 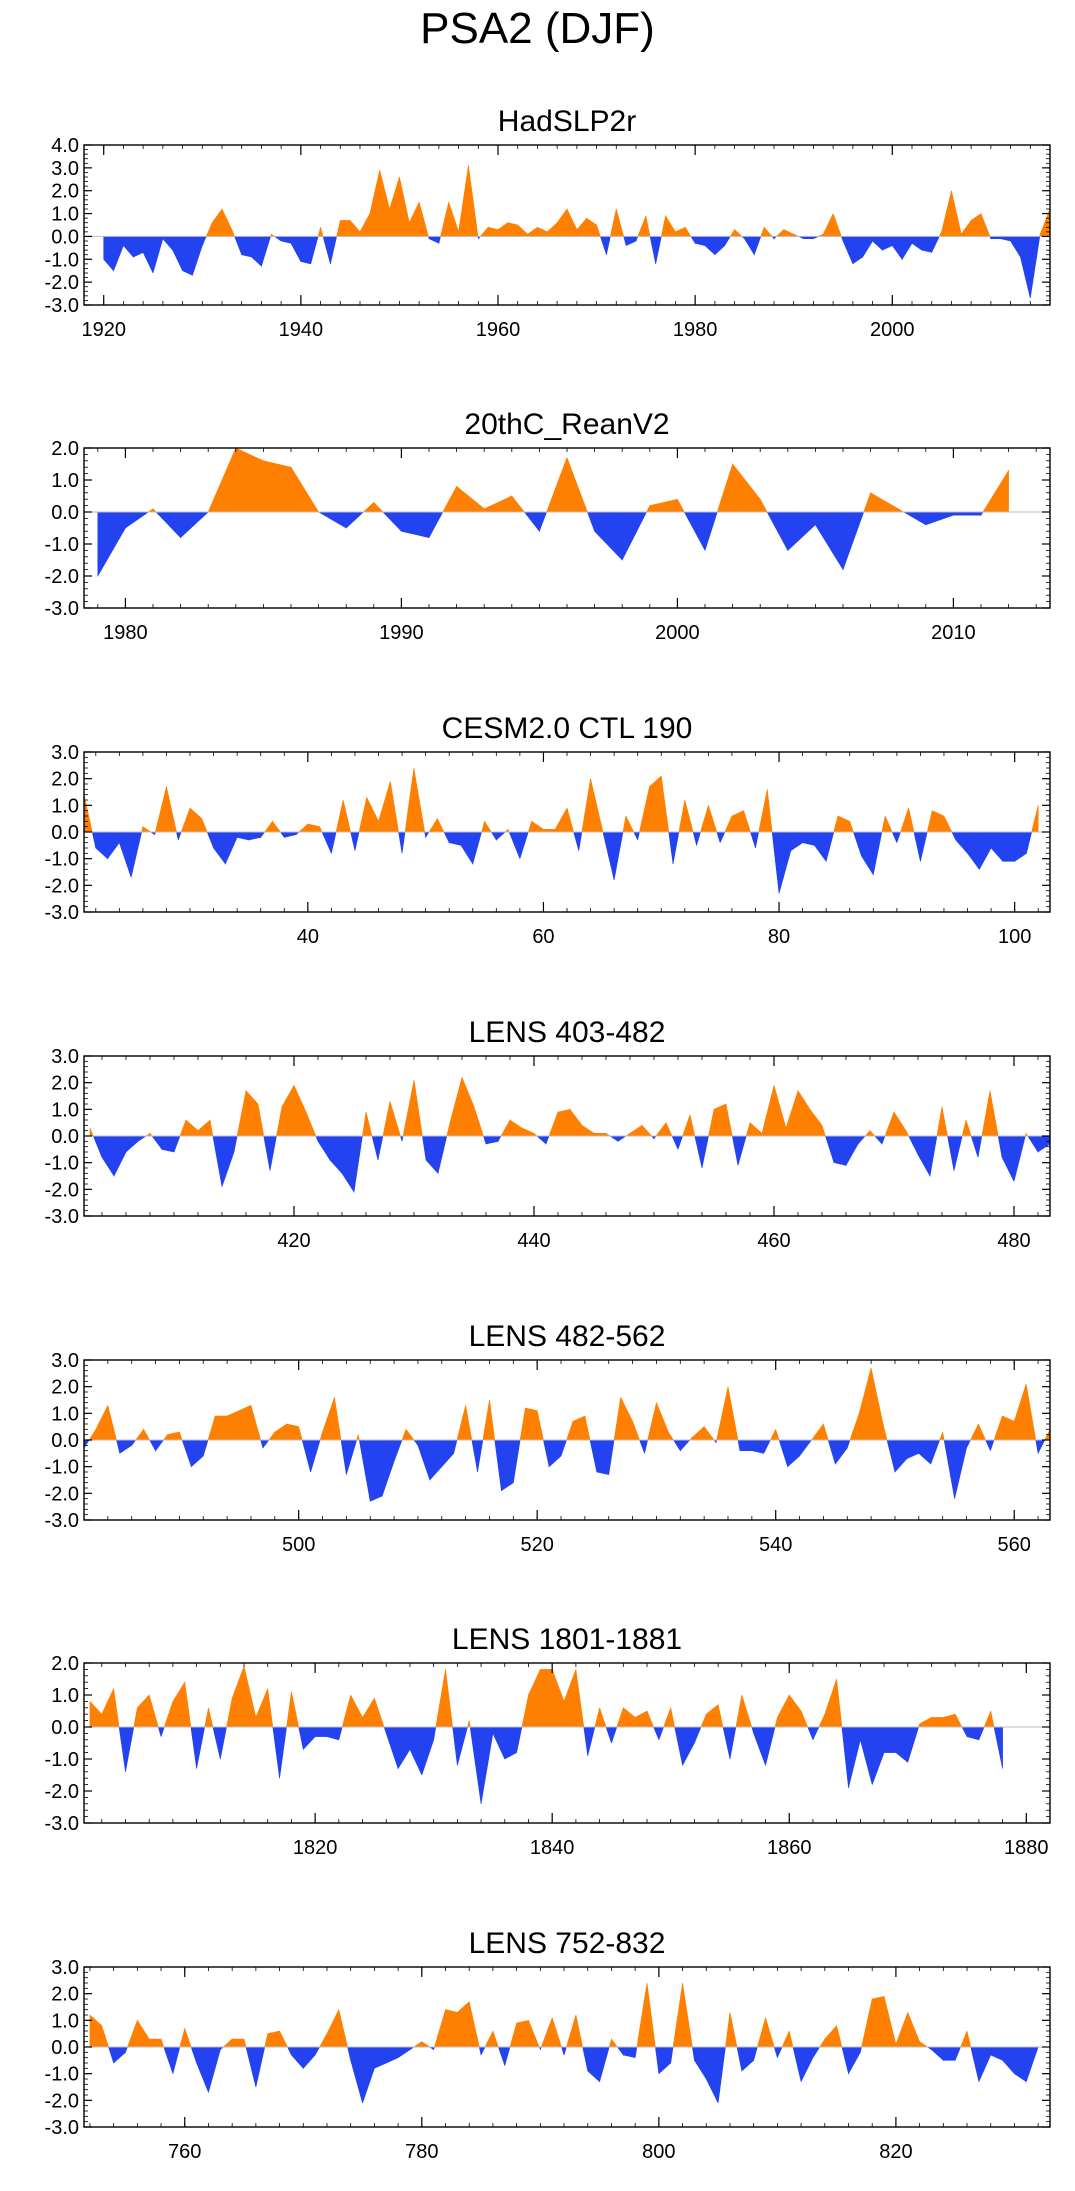 What do you see at coordinates (184, 2152) in the screenshot?
I see `x-tick-label: 760` at bounding box center [184, 2152].